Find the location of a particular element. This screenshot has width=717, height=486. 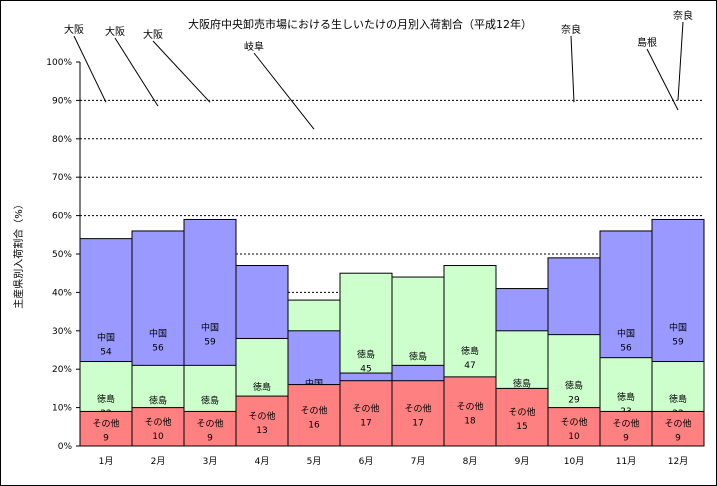

x-tick-label: 2月 is located at coordinates (158, 461).